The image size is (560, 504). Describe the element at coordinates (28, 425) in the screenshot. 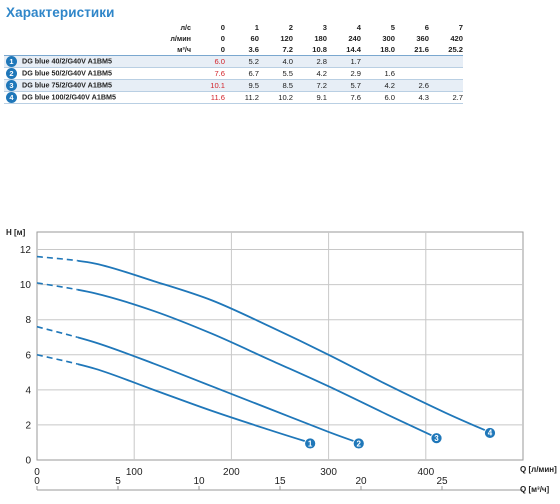

I see `y-tick-label: 2` at that location.